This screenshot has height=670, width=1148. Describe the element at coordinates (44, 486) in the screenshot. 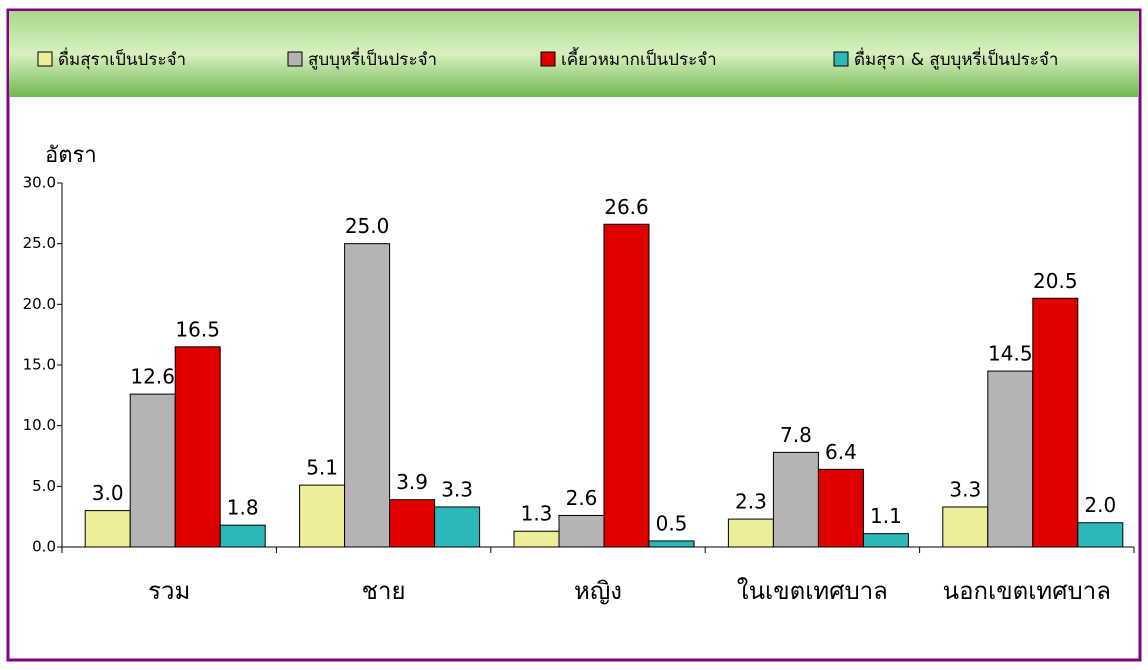

I see `y-tick-label: 5.0` at that location.